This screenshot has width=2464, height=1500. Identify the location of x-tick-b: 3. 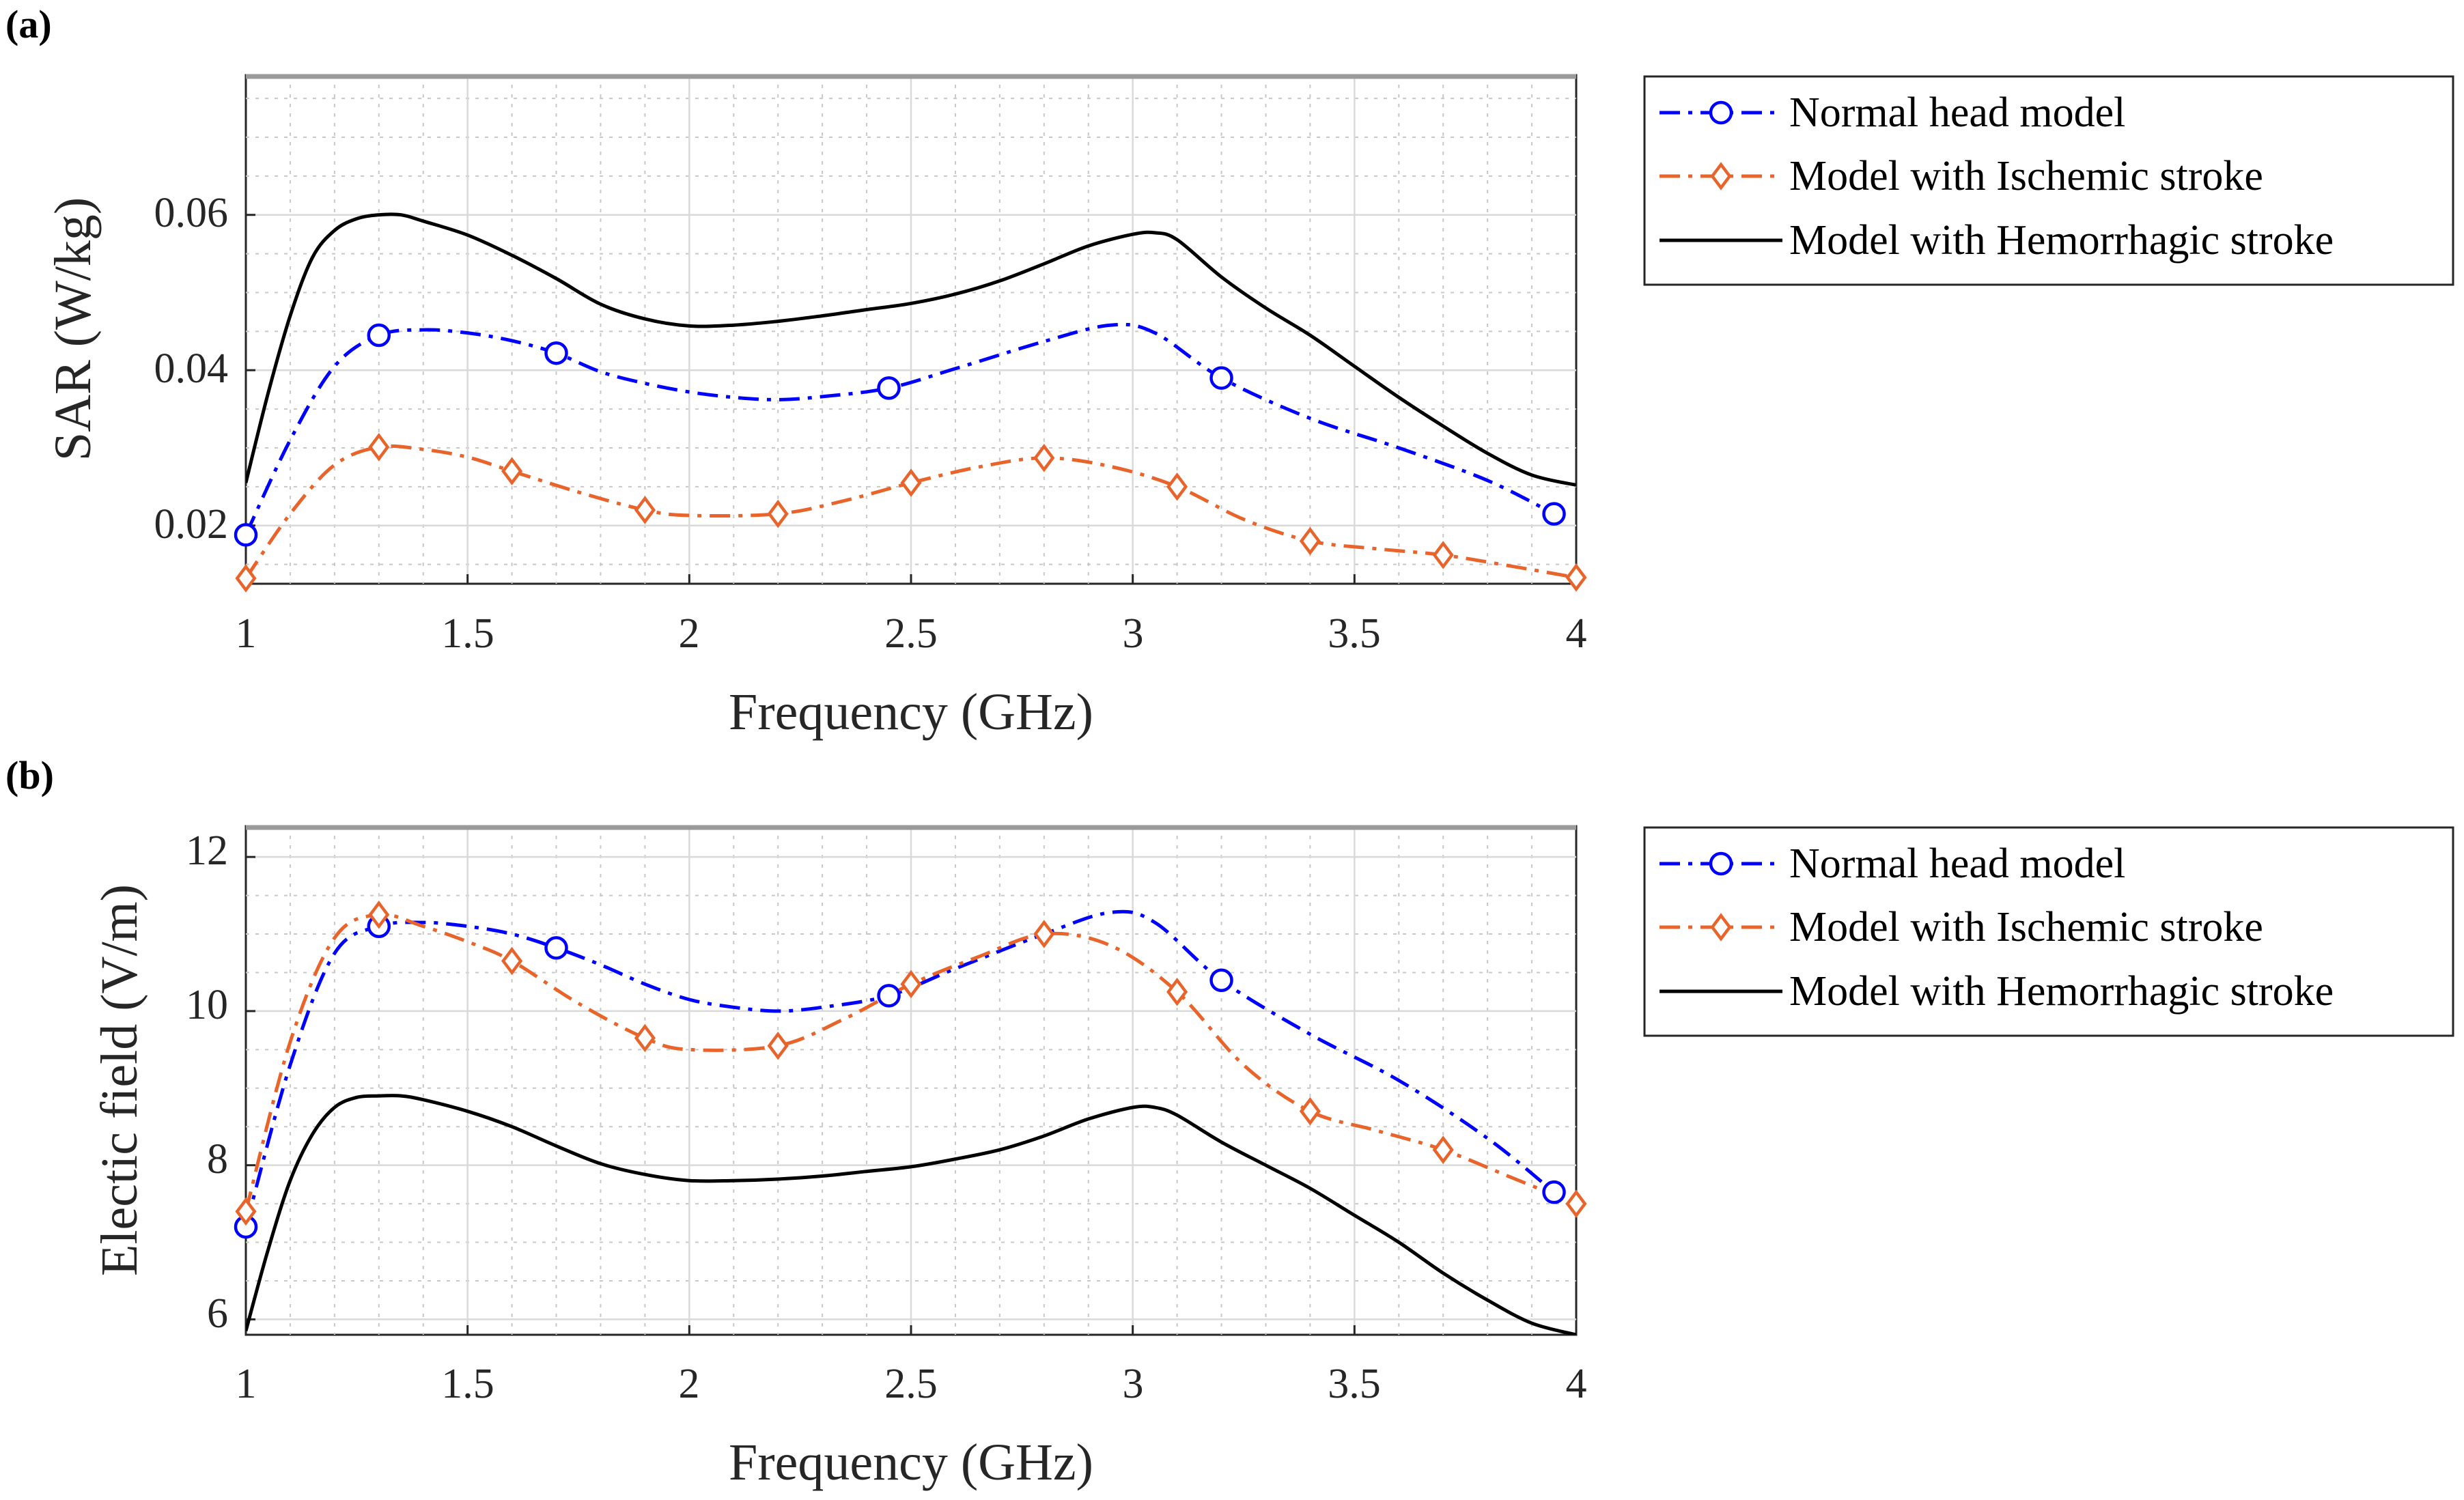
(1133, 1384).